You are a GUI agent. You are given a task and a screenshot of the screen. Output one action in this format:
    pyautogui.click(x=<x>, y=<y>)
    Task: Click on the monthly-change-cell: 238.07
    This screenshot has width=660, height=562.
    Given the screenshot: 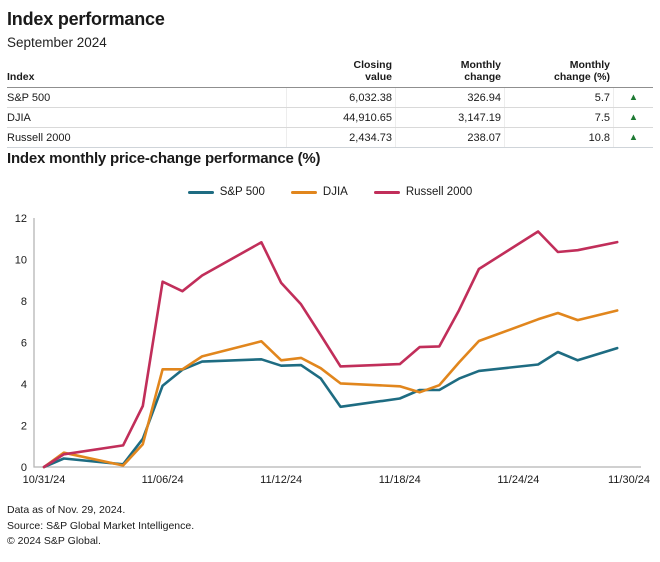 What is the action you would take?
    pyautogui.click(x=448, y=137)
    